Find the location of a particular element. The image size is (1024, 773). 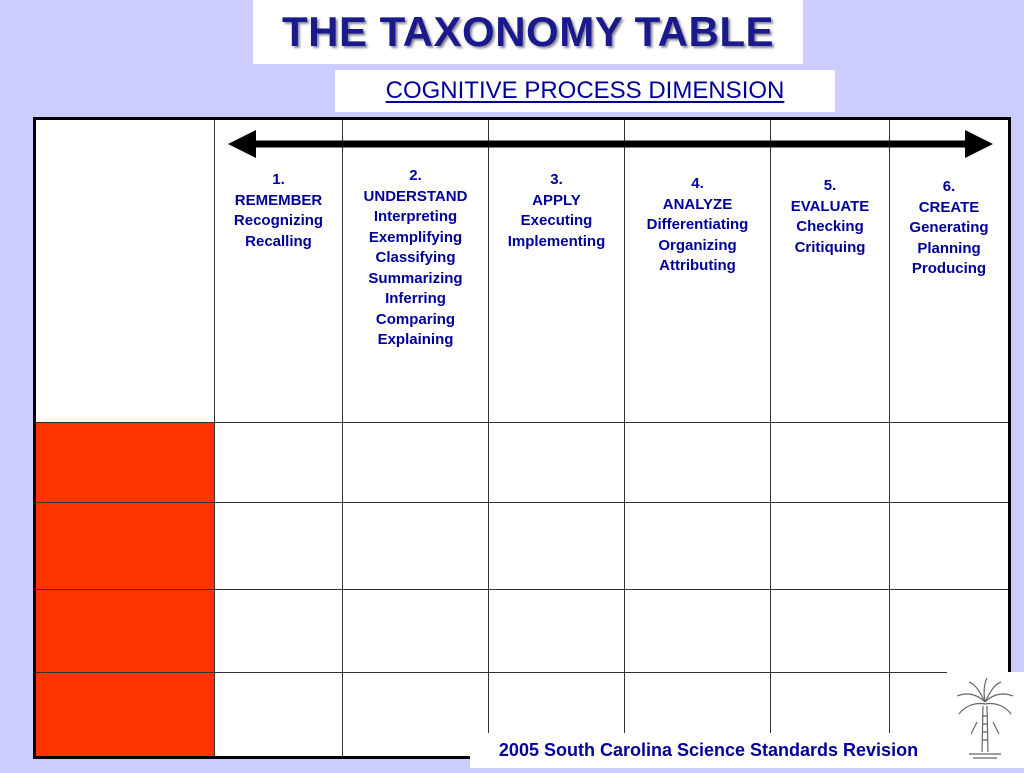

process-item: Classifying is located at coordinates (415, 257).